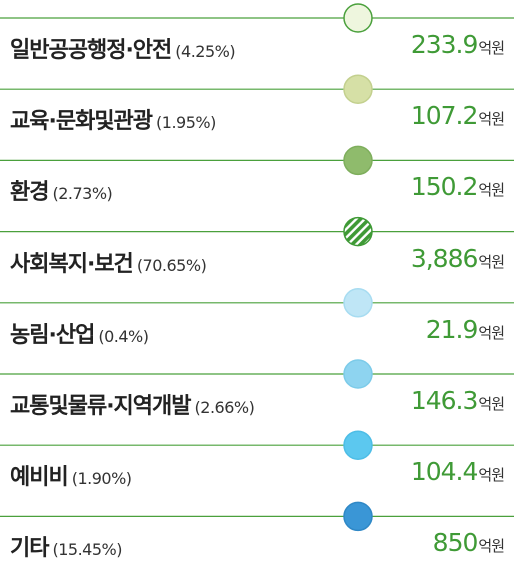 This screenshot has height=572, width=514. Describe the element at coordinates (205, 51) in the screenshot. I see `item-percent: (4.25%)` at that location.